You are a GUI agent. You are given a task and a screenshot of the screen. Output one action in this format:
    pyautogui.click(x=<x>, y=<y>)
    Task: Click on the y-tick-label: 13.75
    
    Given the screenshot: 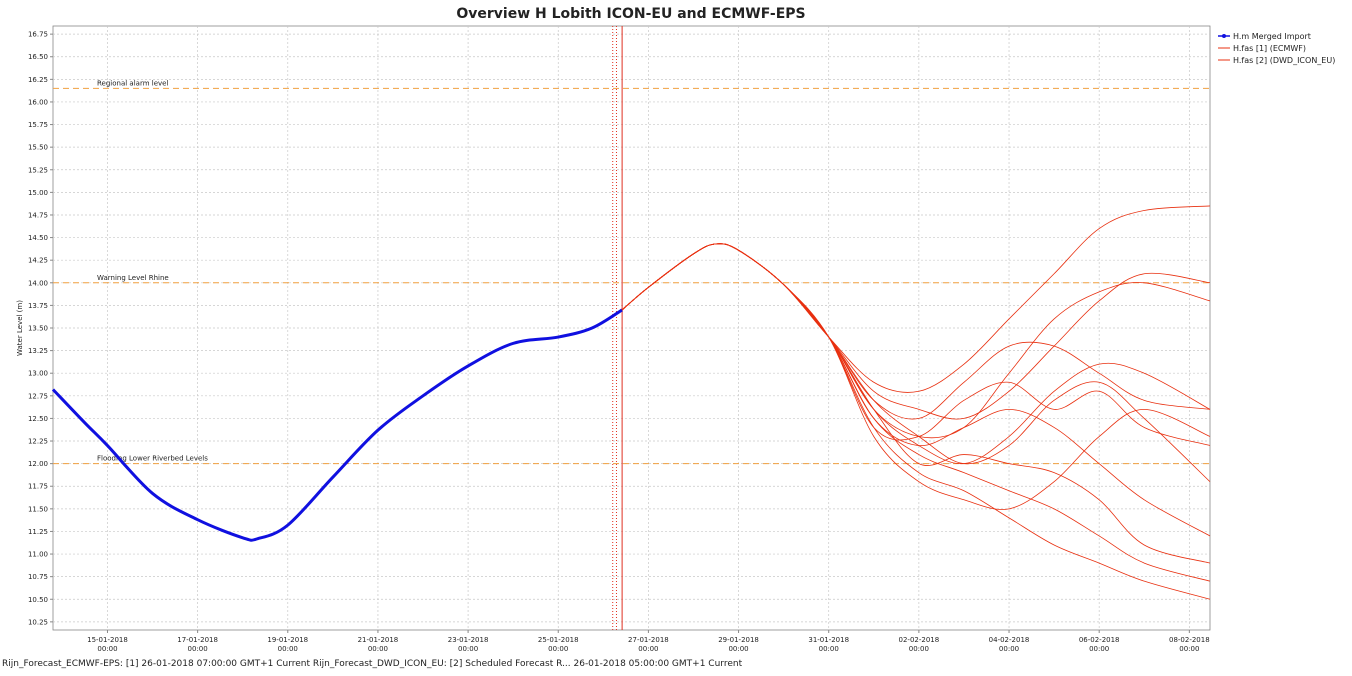 What is the action you would take?
    pyautogui.click(x=38, y=306)
    